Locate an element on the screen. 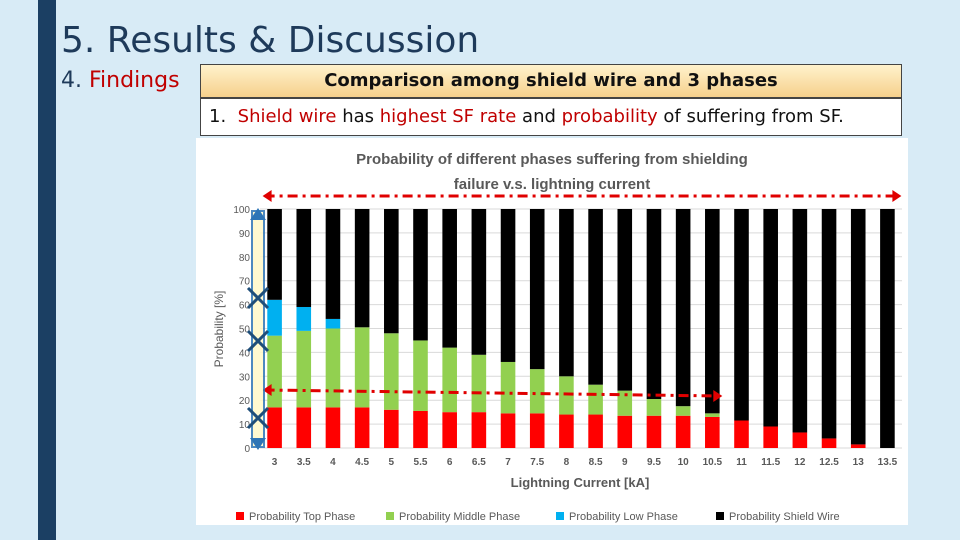  x-tick-label: 12 is located at coordinates (800, 462).